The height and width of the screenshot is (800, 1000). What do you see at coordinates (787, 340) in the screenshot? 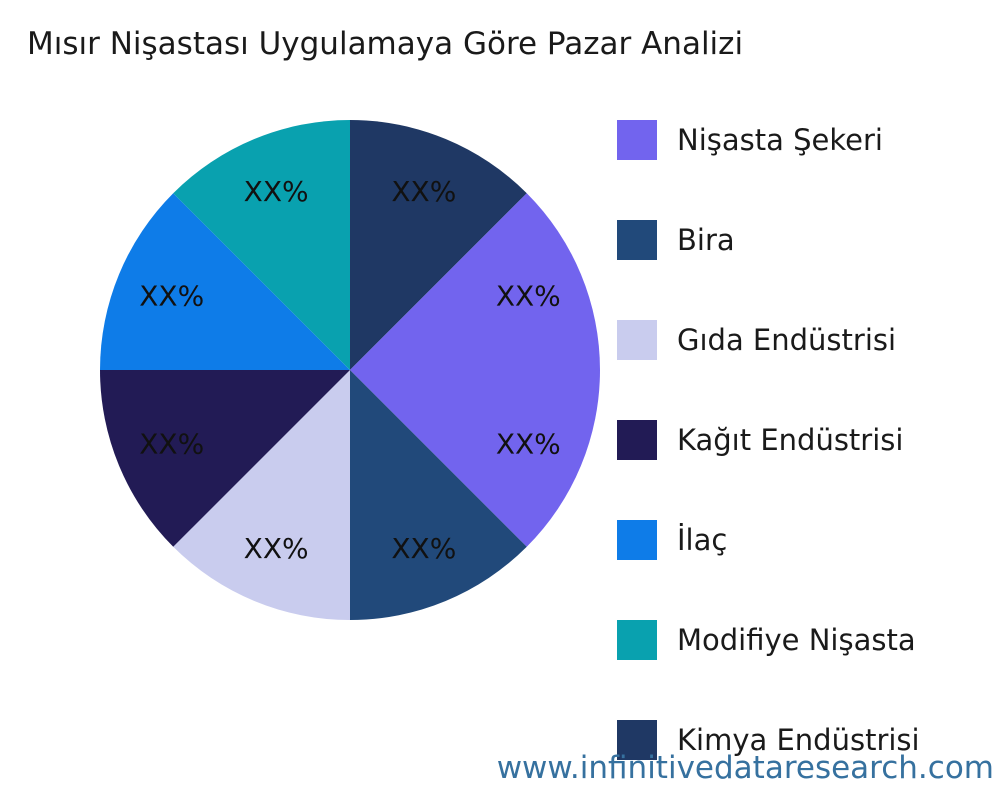
I see `legend-label: Gıda Endüstrisi` at bounding box center [787, 340].